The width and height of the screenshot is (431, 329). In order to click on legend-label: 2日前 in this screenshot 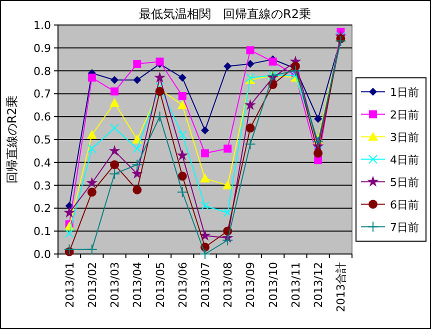, I will do `click(404, 115)`.